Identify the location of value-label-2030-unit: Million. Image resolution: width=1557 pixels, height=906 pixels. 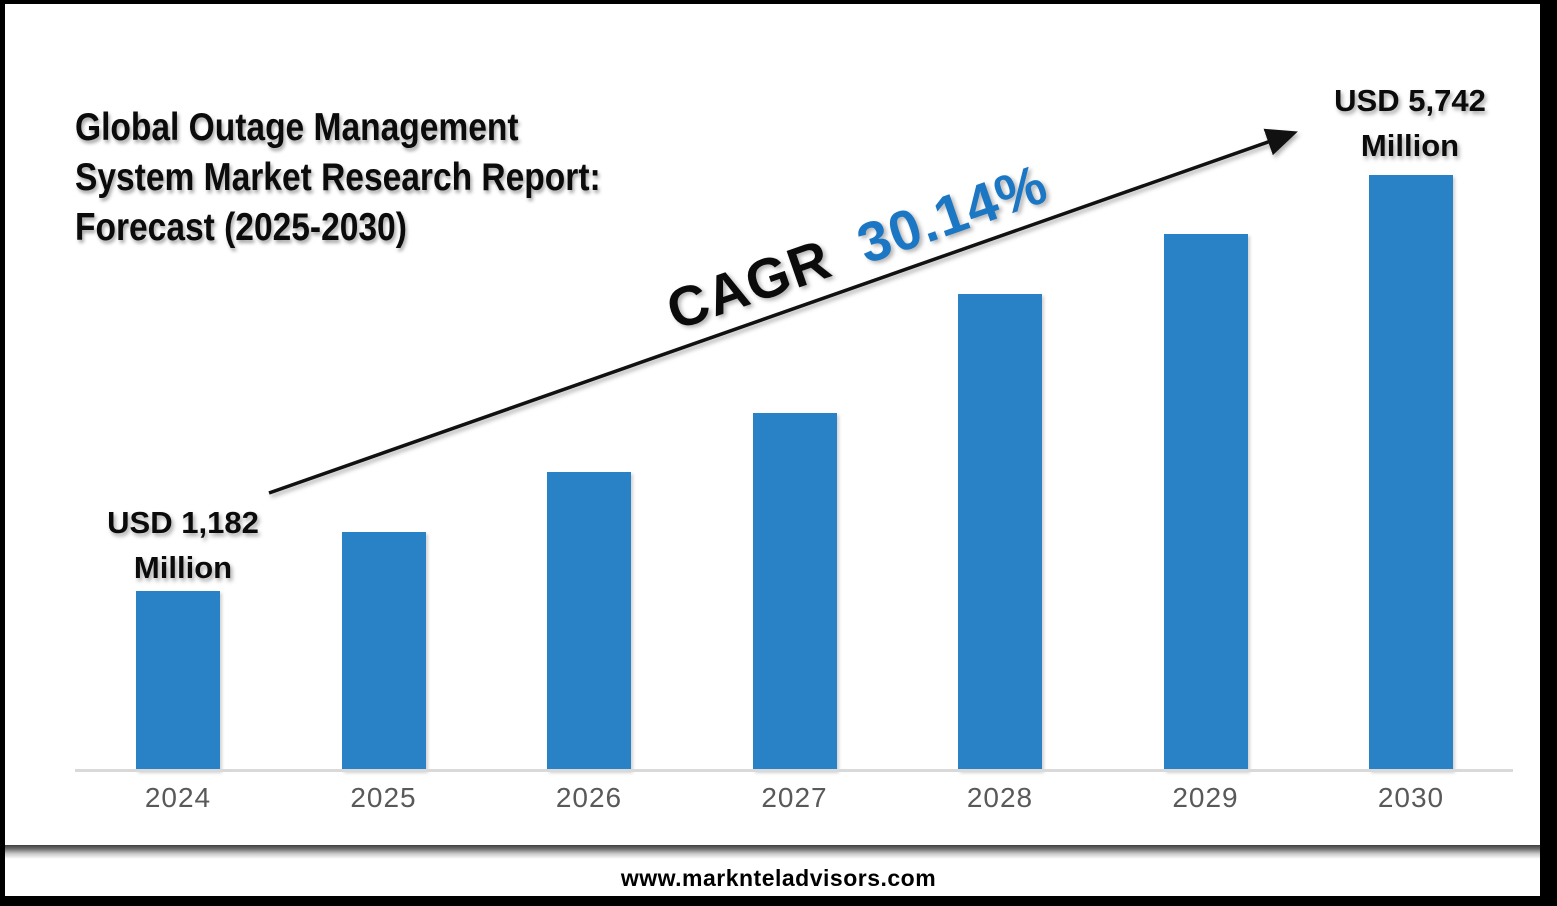
(1410, 145).